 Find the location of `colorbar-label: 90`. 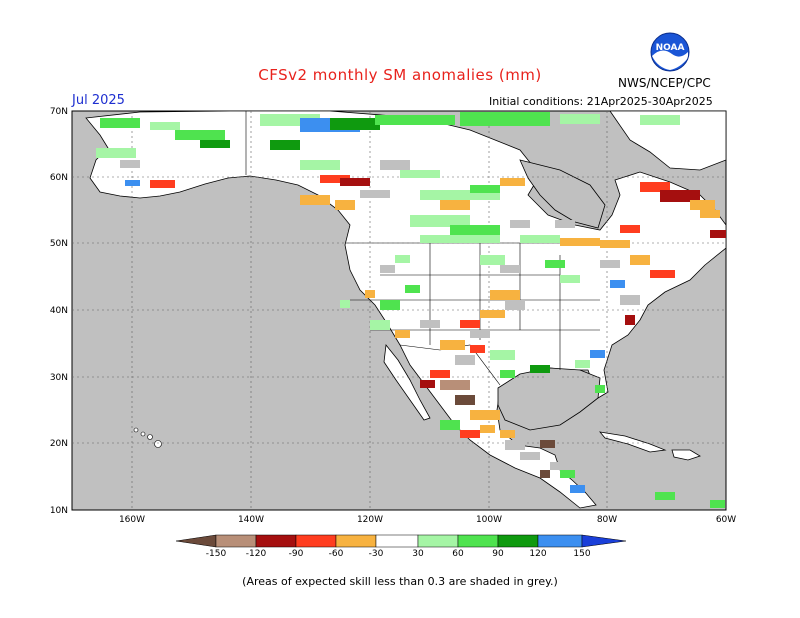

colorbar-label: 90 is located at coordinates (498, 554).